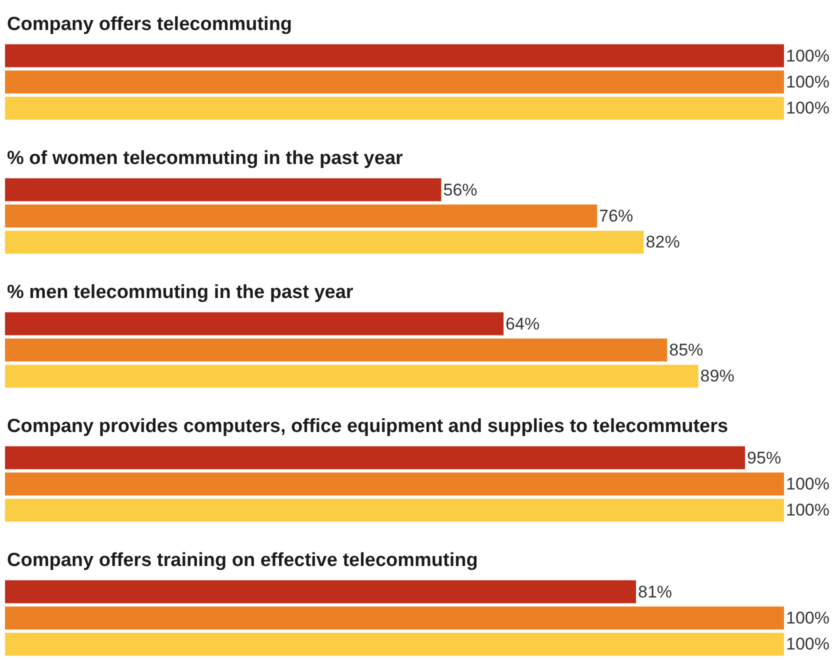  What do you see at coordinates (180, 292) in the screenshot?
I see `y-tick-label: % men telecommuting in the past year` at bounding box center [180, 292].